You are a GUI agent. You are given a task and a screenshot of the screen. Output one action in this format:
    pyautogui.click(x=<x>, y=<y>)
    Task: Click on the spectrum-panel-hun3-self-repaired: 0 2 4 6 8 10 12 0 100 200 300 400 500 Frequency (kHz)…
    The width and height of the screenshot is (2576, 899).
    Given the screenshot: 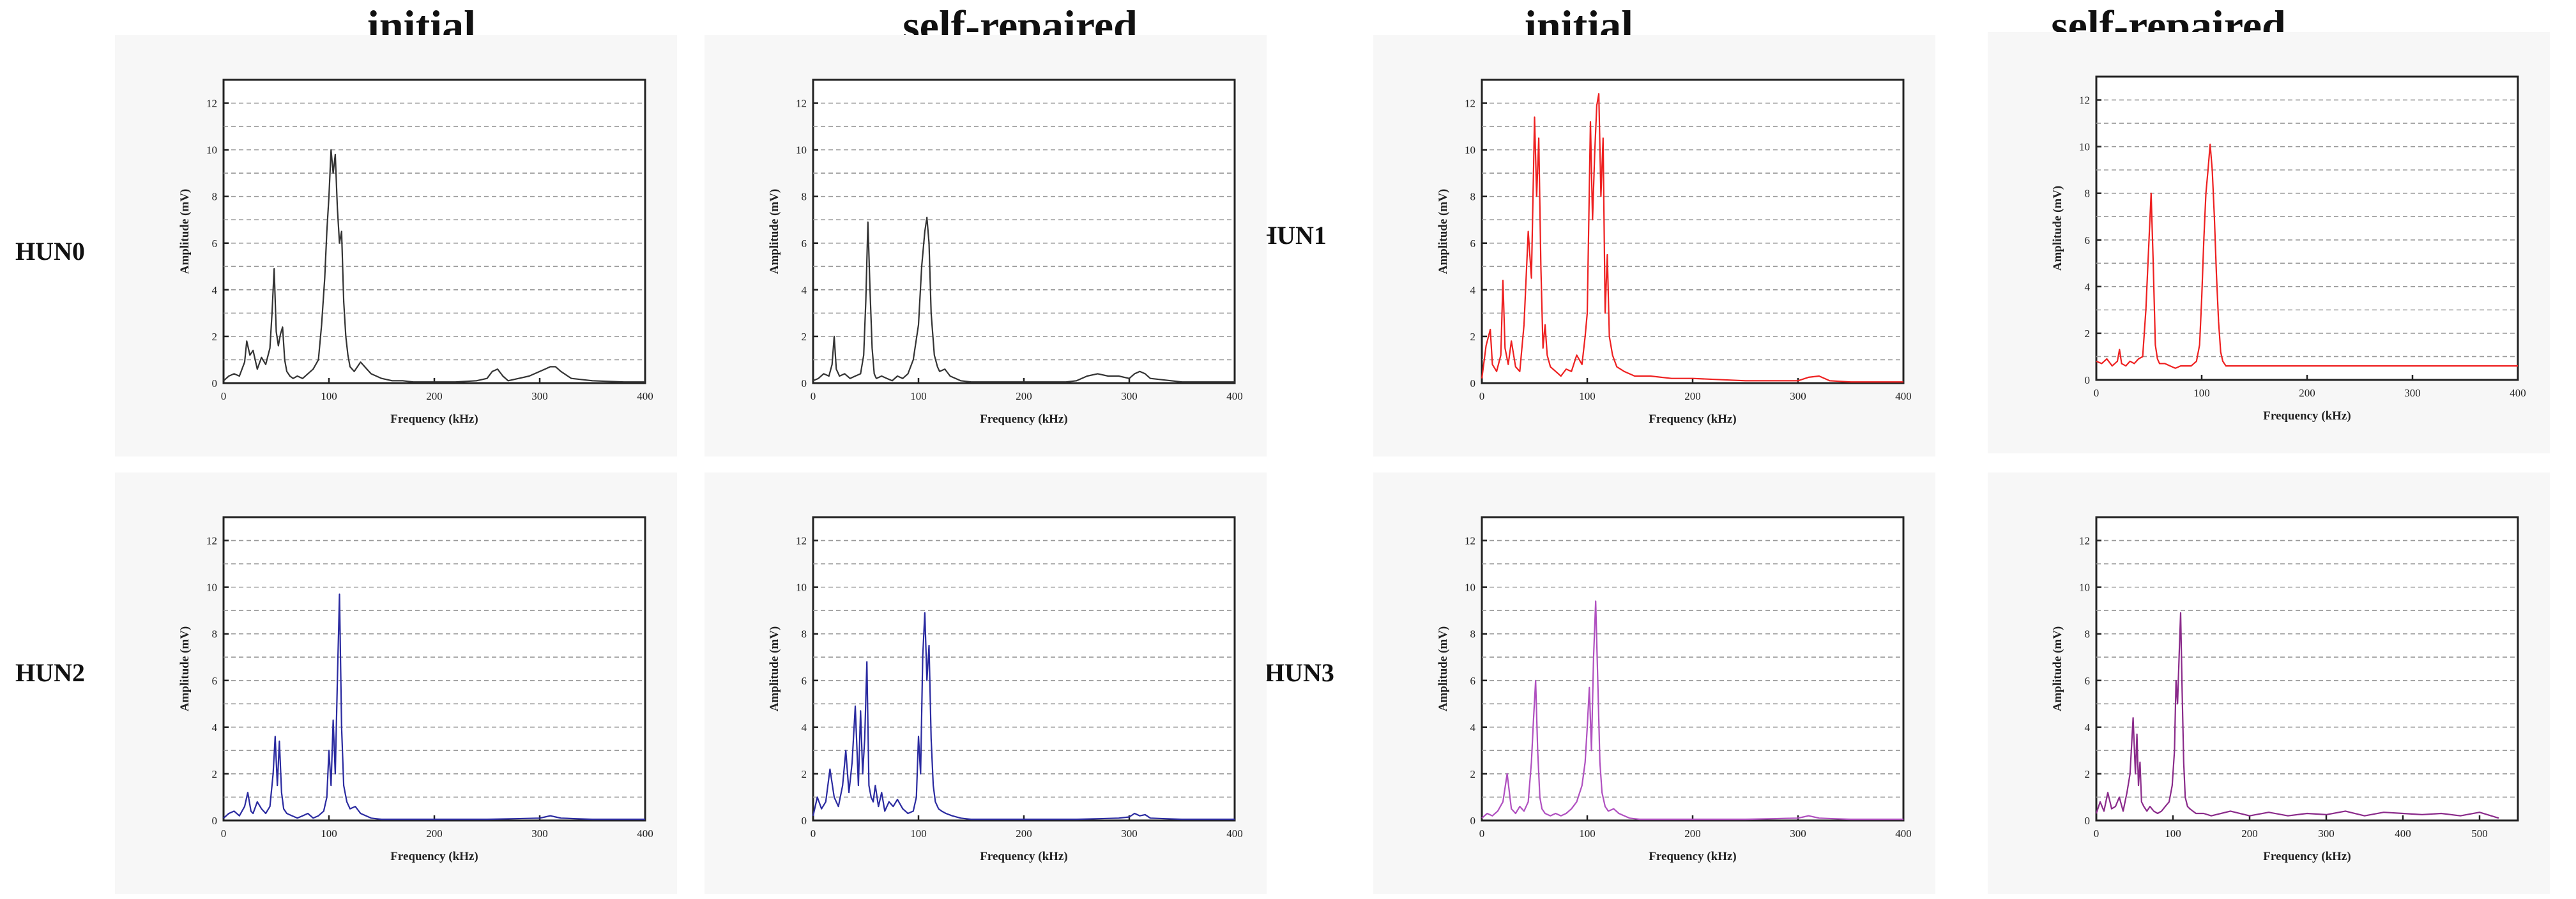 What is the action you would take?
    pyautogui.click(x=2269, y=683)
    